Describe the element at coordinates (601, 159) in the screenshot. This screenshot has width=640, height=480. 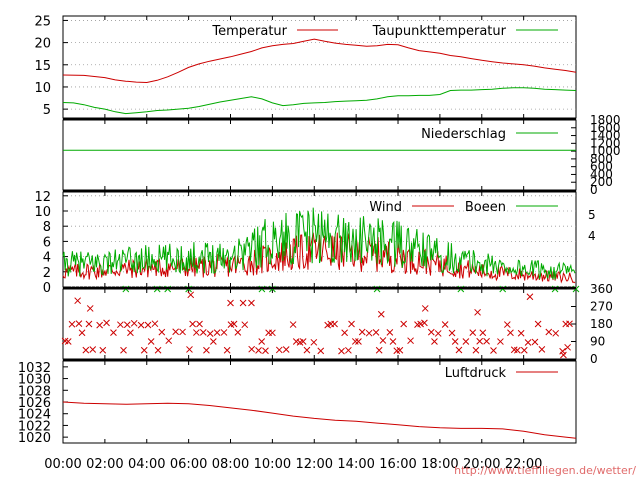
I see `y-tick-label: 800` at that location.